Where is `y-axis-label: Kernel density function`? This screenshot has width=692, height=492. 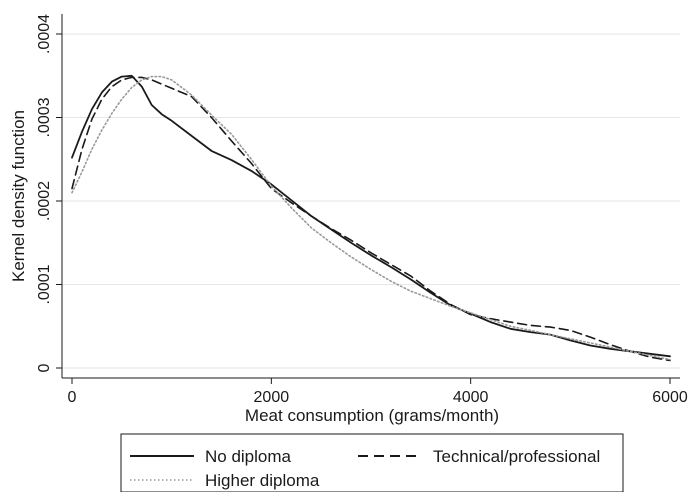
y-axis-label: Kernel density function is located at coordinates (18, 196).